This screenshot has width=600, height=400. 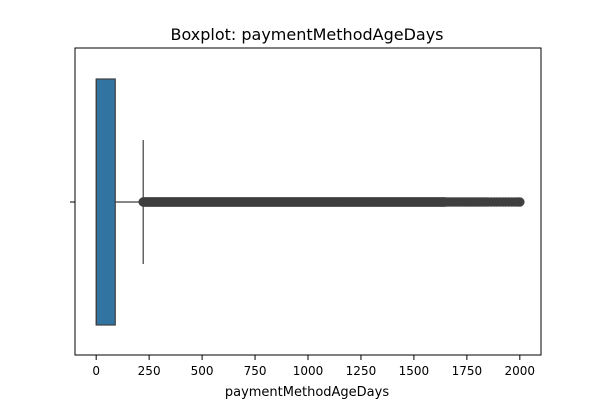 What do you see at coordinates (119, 202) in the screenshot?
I see `box-element` at bounding box center [119, 202].